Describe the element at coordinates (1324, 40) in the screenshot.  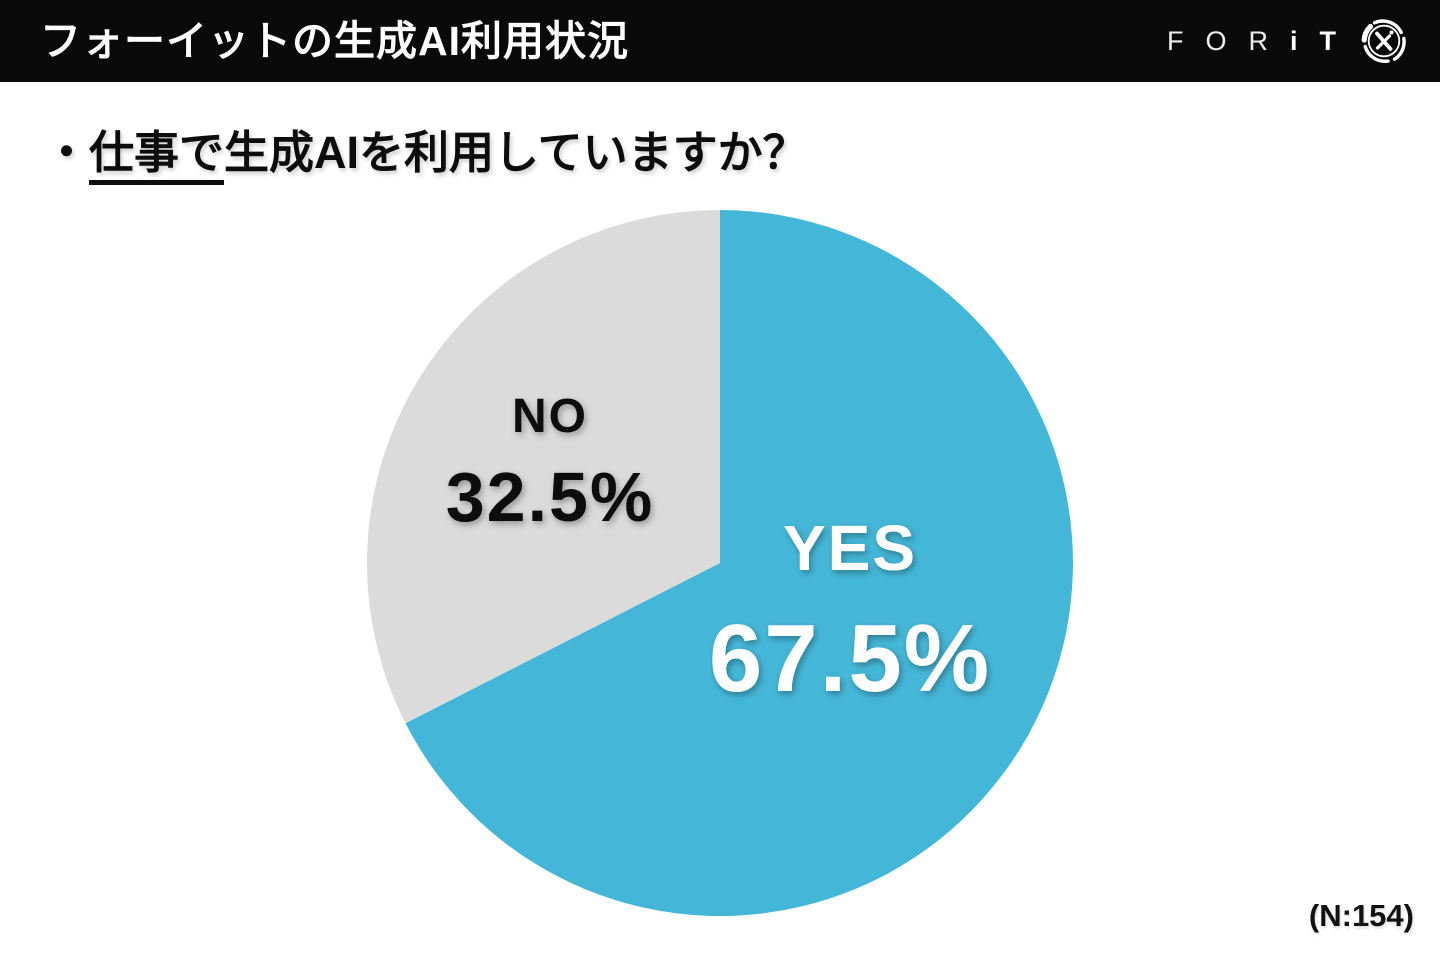
I see `logo-text-bold: iT` at that location.